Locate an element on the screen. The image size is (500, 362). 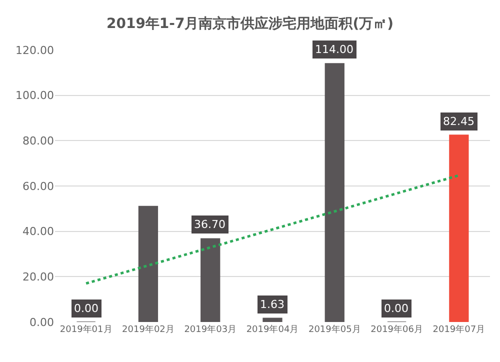
y-tick-label: 120.00 is located at coordinates (35, 50).